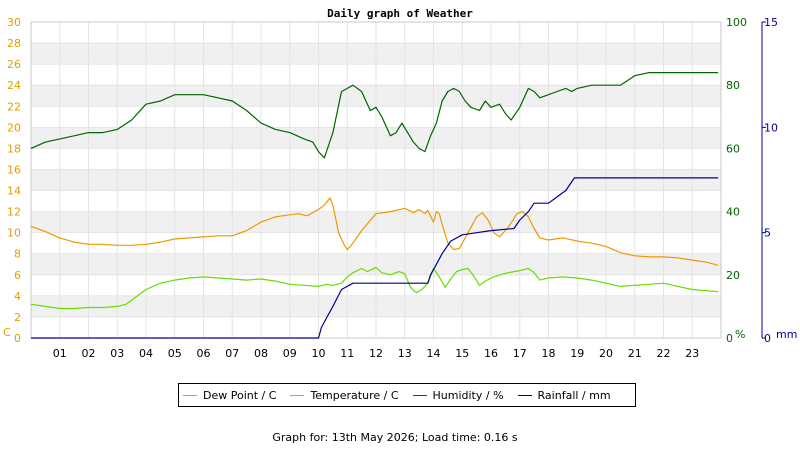  What do you see at coordinates (14, 85) in the screenshot?
I see `left-tick-label: 24` at bounding box center [14, 85].